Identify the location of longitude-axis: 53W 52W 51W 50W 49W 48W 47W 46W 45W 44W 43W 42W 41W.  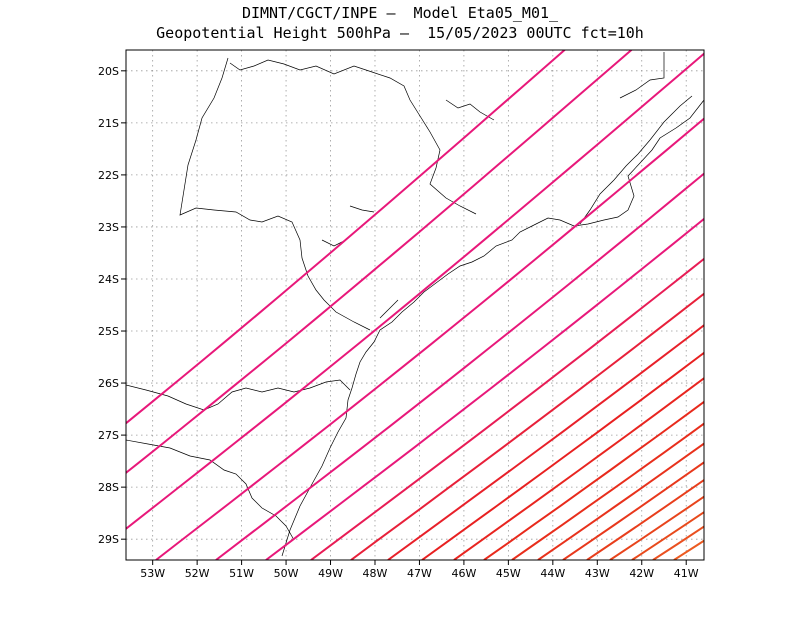
(419, 570).